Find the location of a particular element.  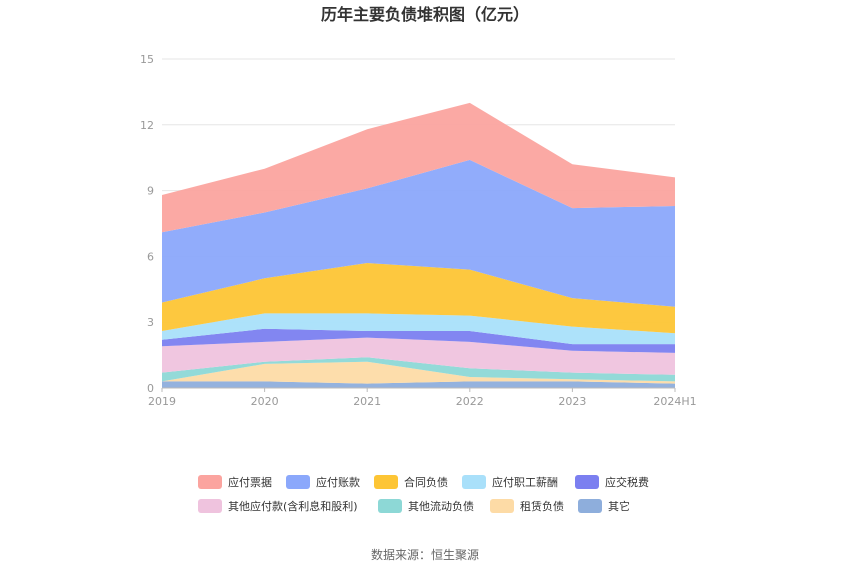

y-tick-label: 6 is located at coordinates (150, 256).